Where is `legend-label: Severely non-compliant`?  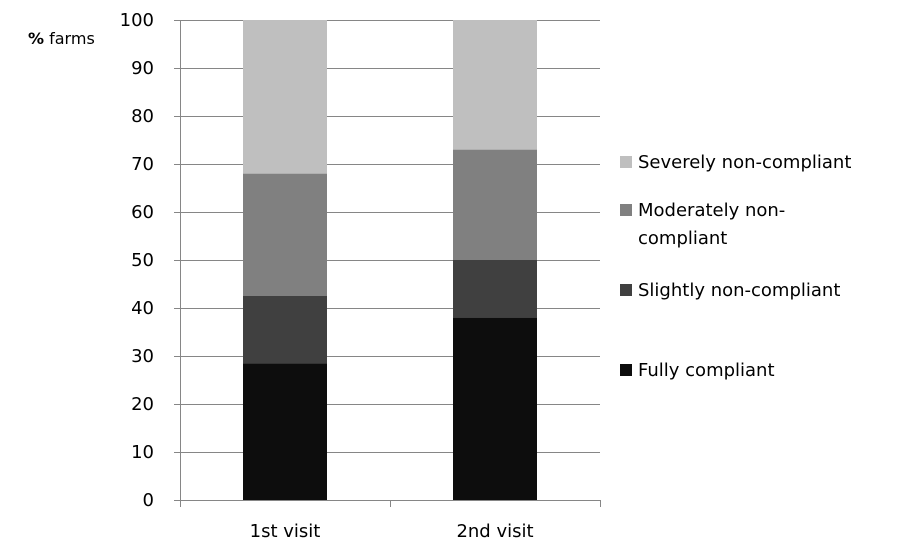 legend-label: Severely non-compliant is located at coordinates (744, 162).